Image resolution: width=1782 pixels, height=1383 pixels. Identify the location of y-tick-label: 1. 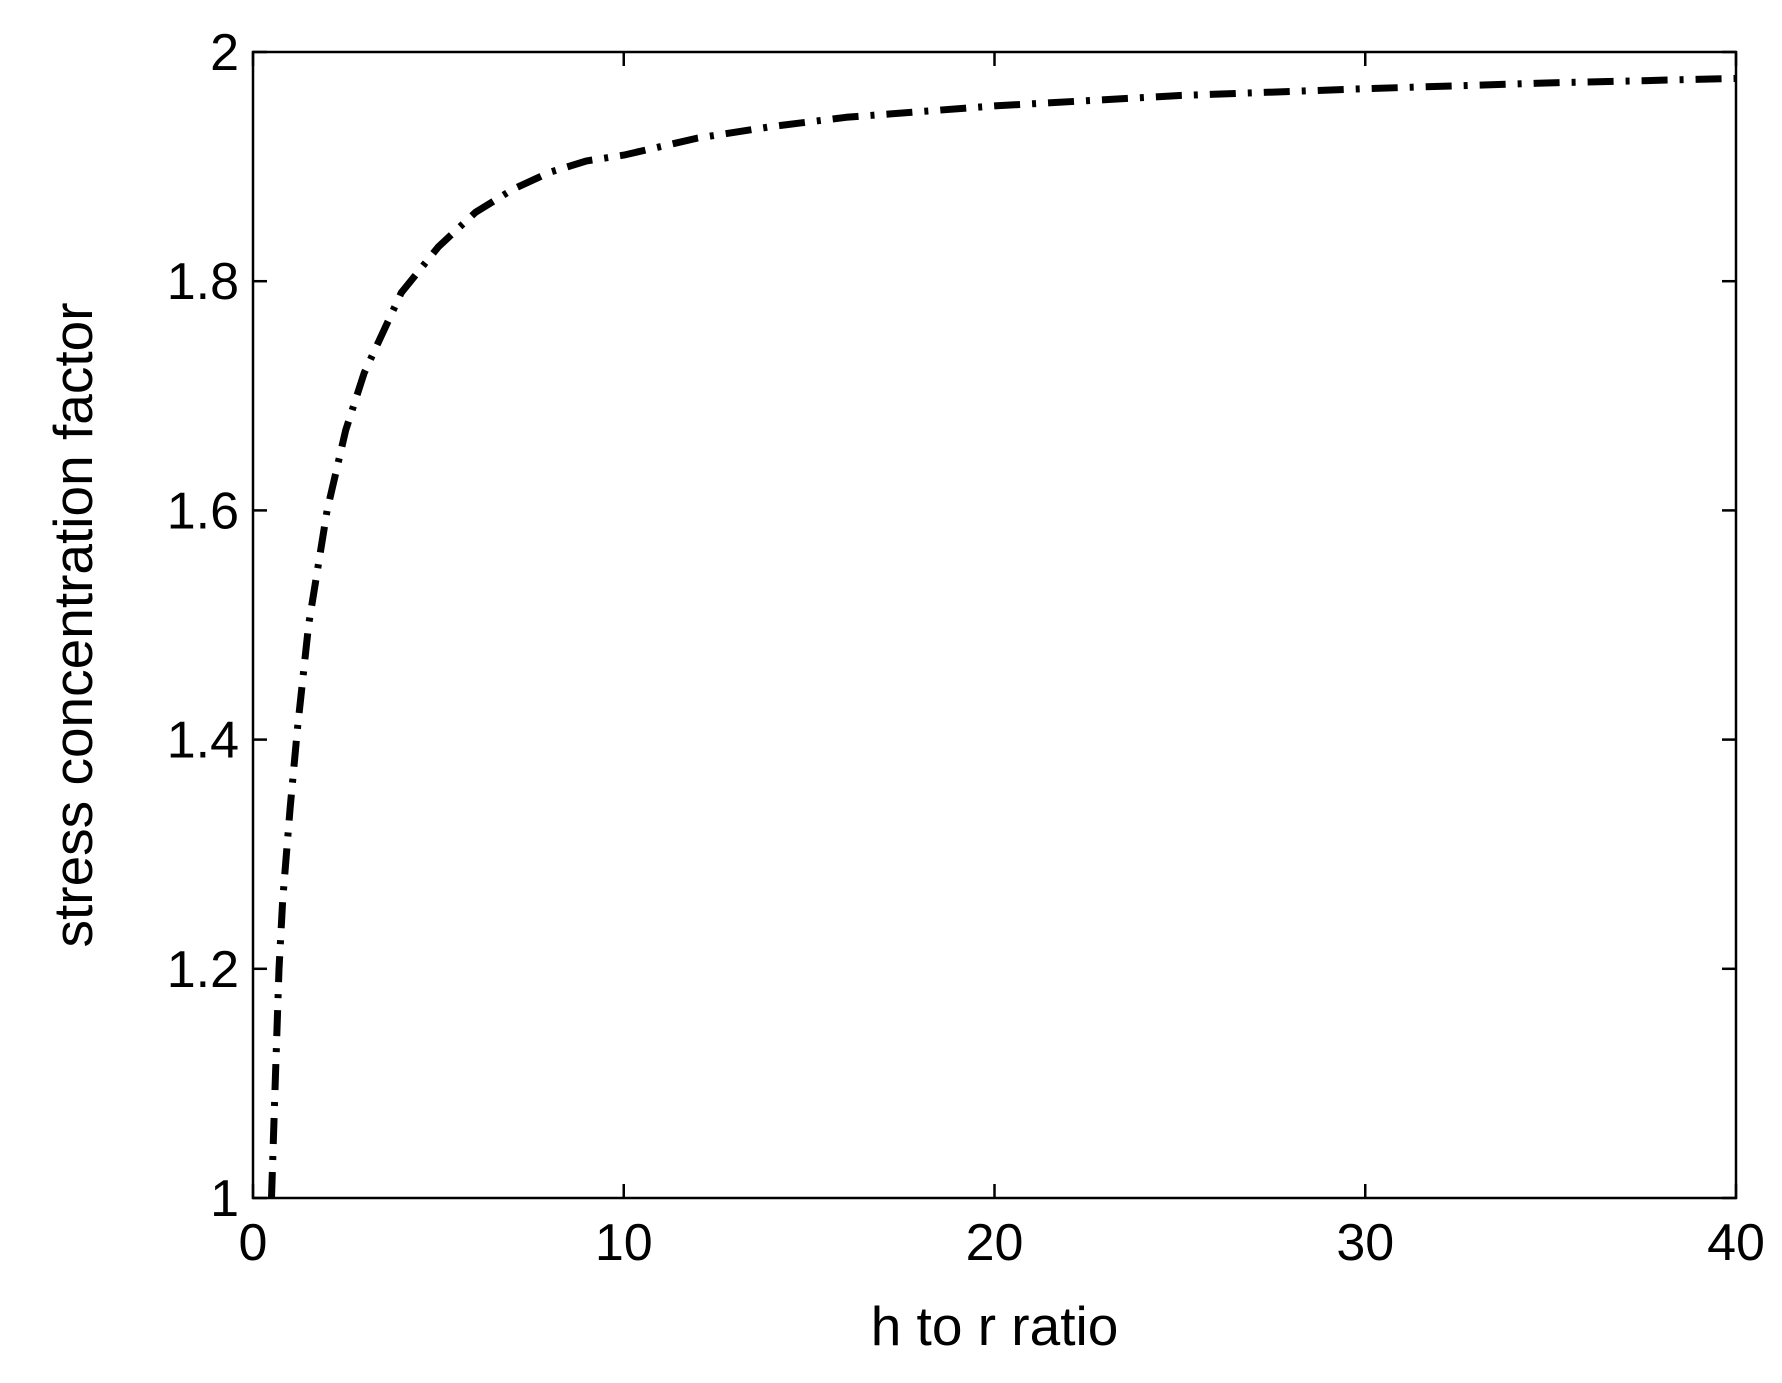
(224, 1199).